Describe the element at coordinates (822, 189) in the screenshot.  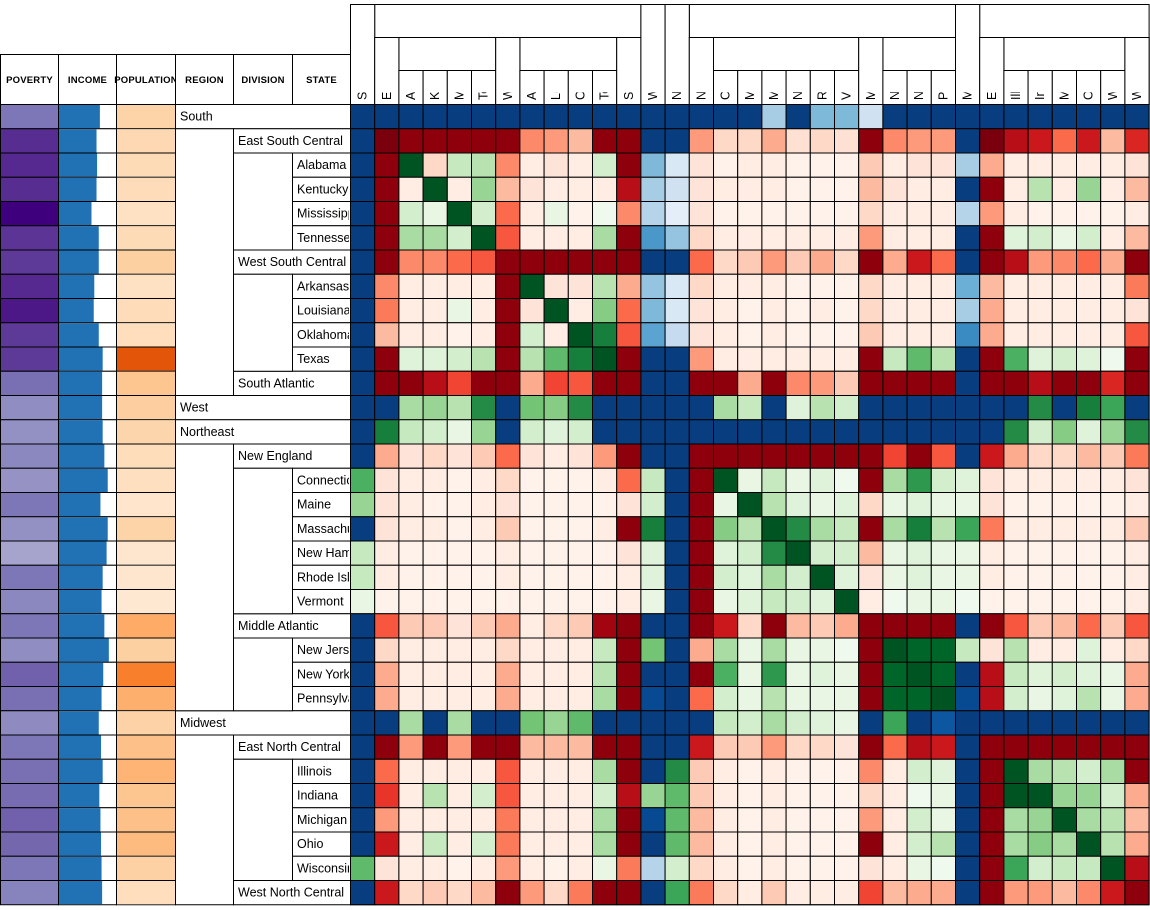
I see `cell-kentucky-rhode-island` at that location.